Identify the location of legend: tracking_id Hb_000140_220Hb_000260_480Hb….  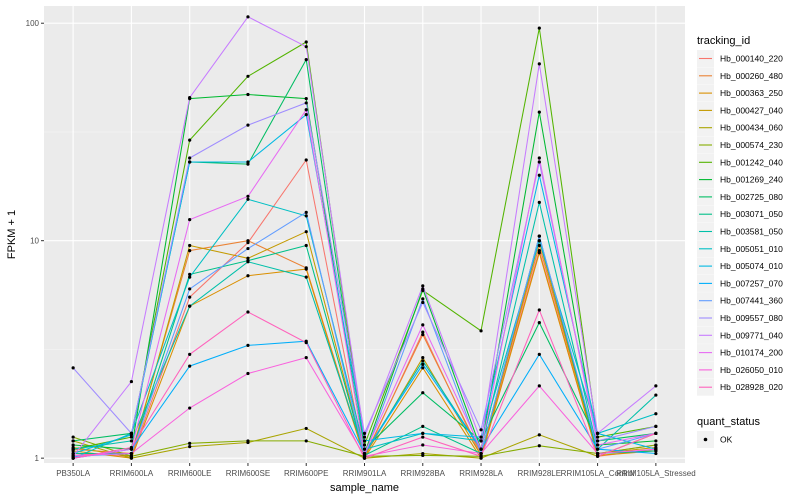
(740, 241).